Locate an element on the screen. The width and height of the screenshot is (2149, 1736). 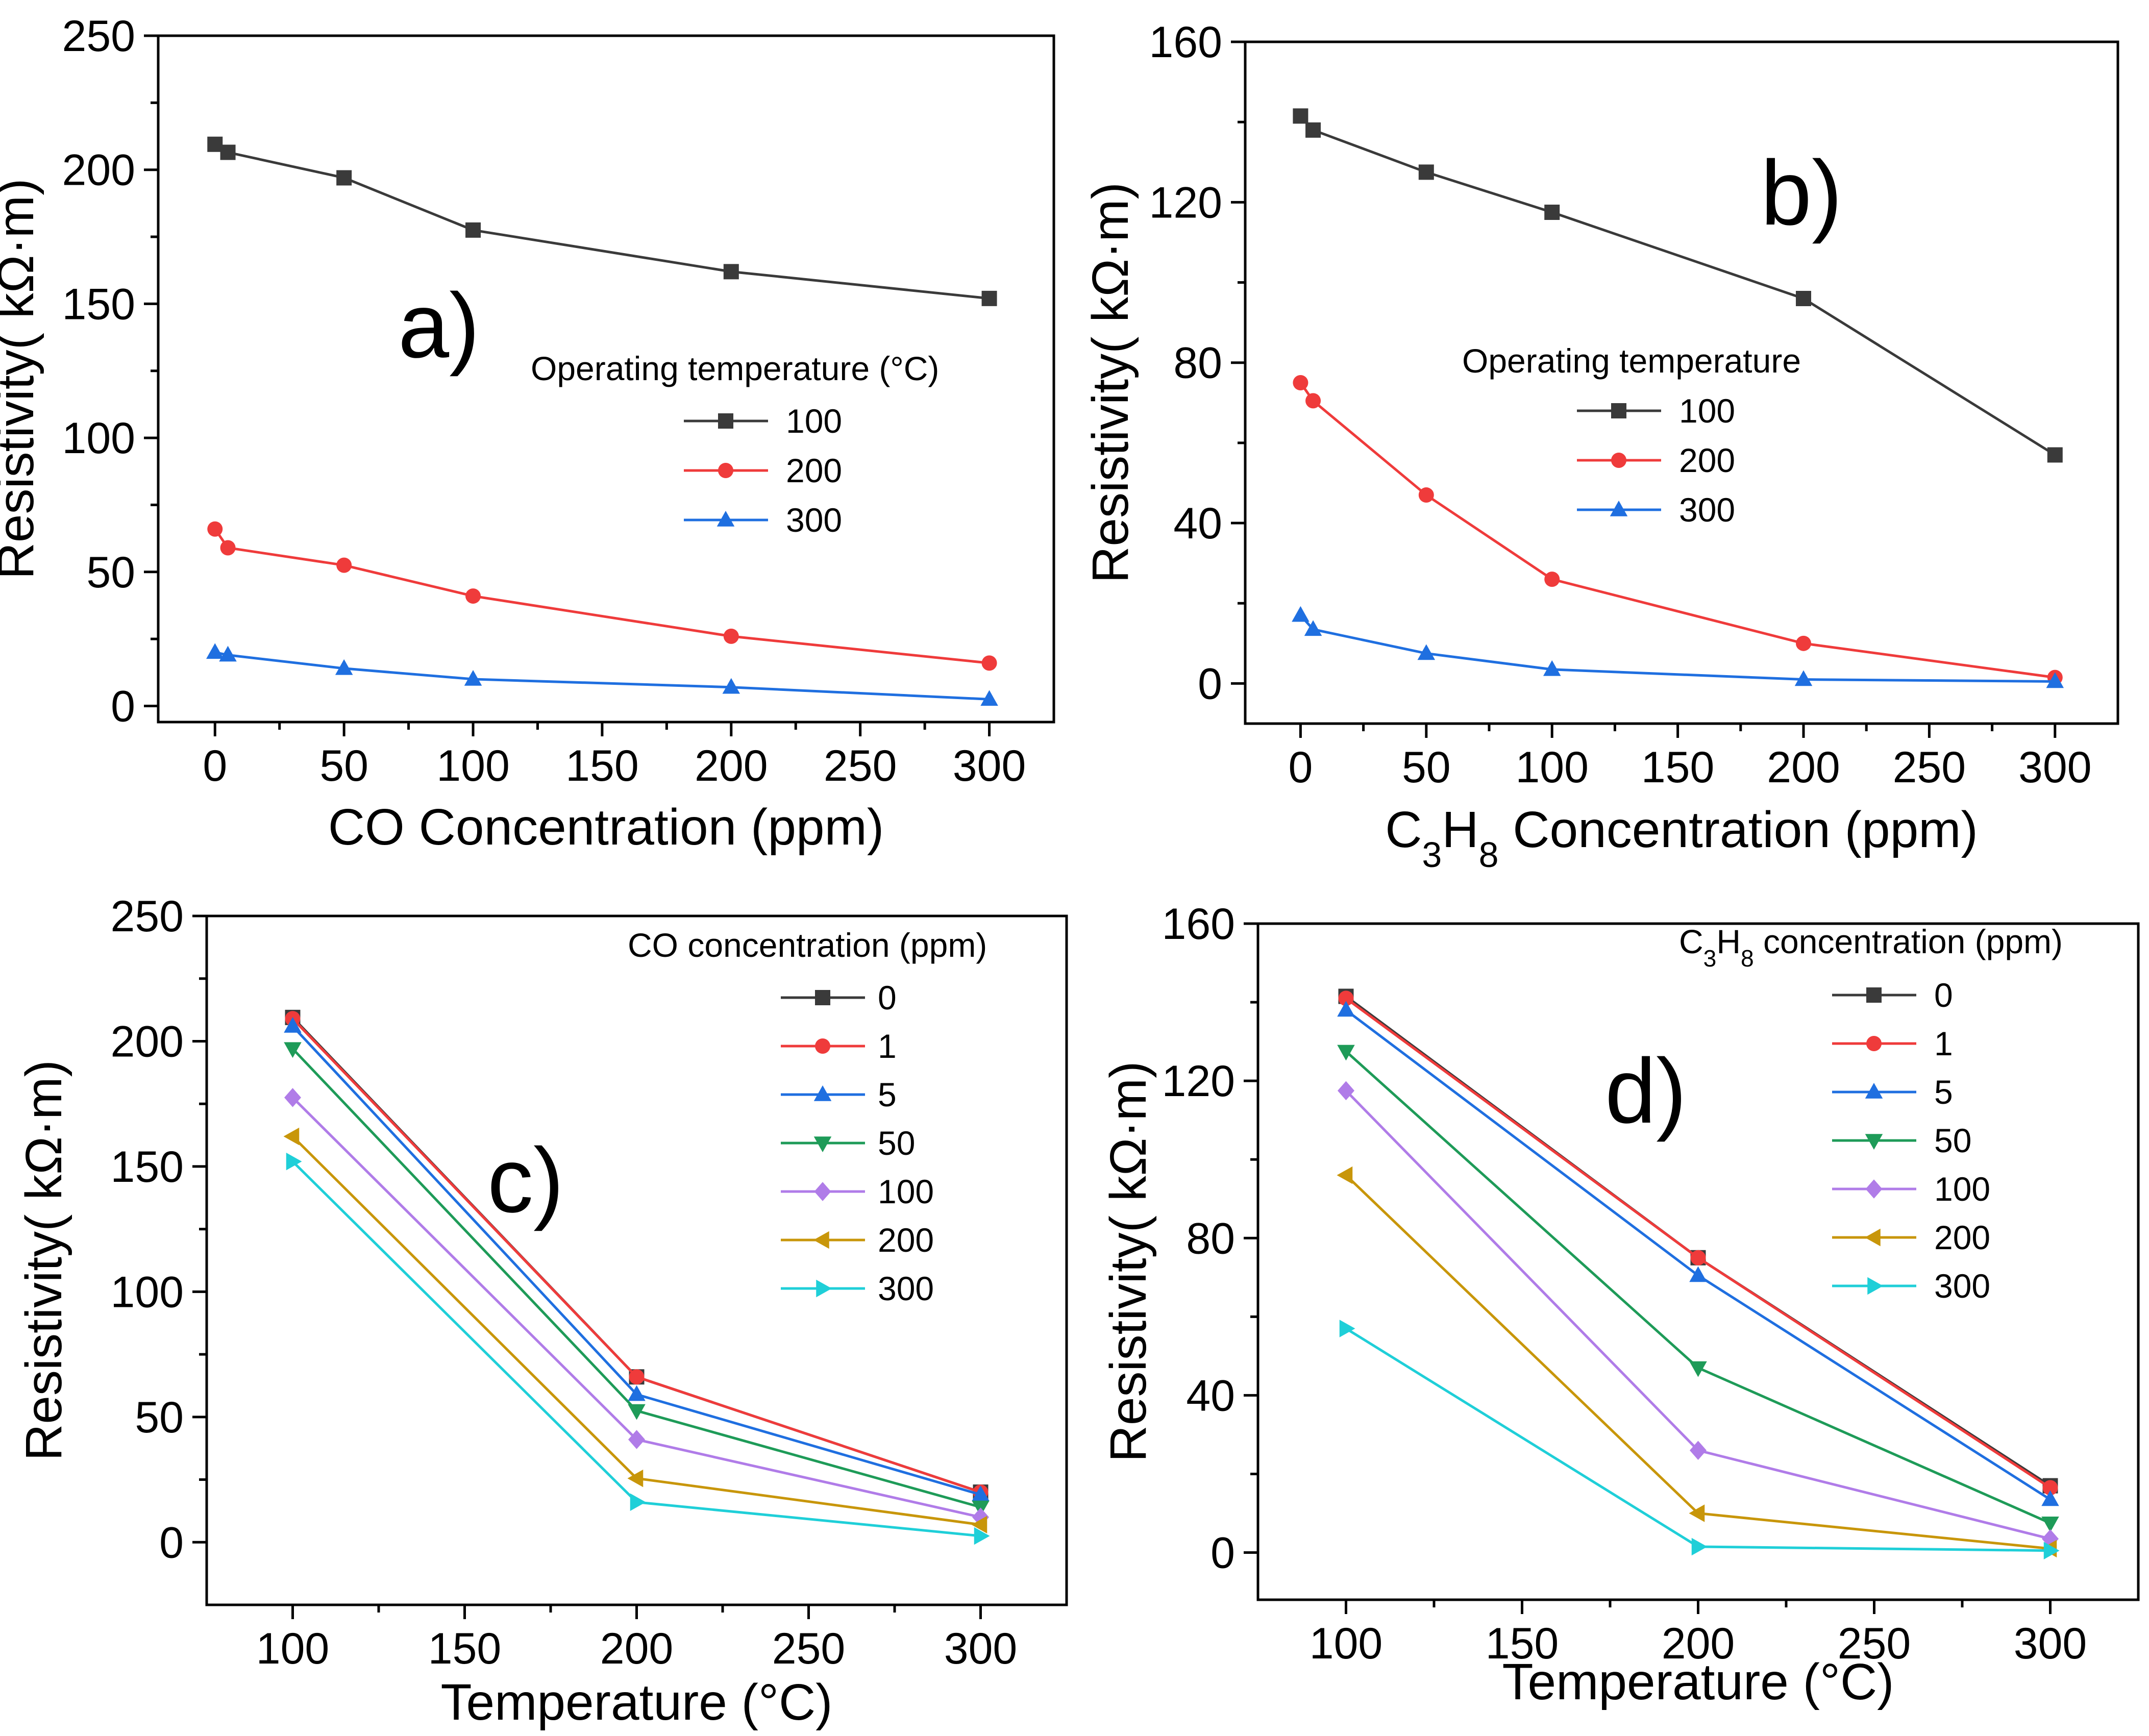
panel-b-legend: Operating temperature 100 200 300 is located at coordinates (1631, 436).